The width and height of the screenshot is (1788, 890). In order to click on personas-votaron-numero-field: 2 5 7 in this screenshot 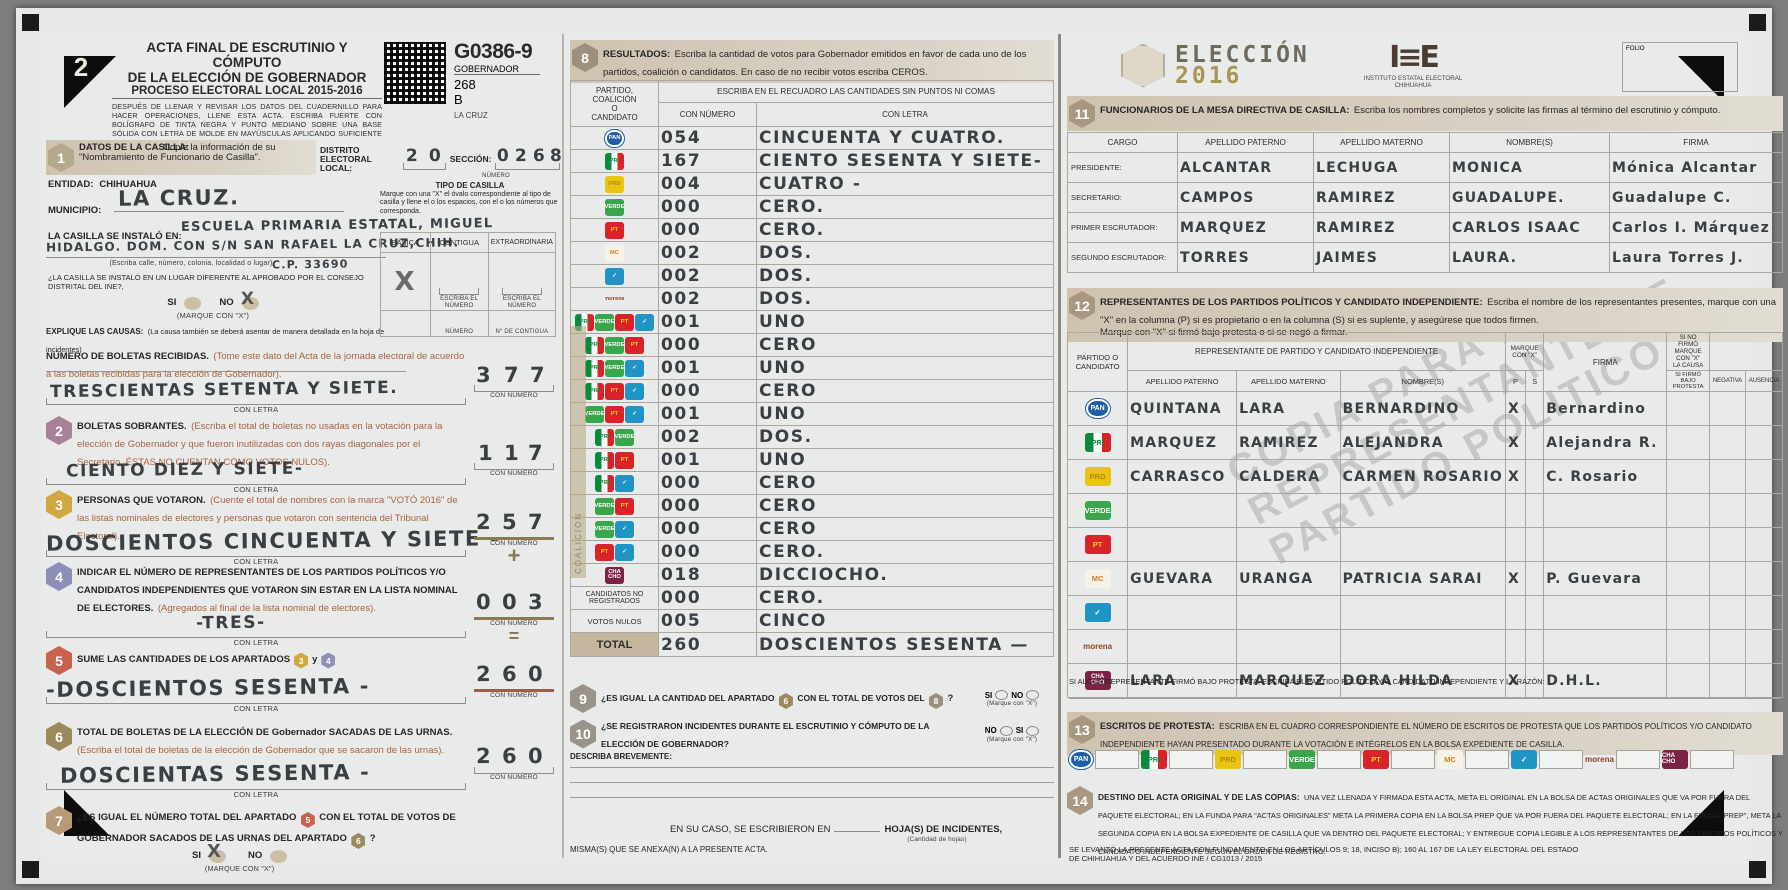, I will do `click(514, 525)`.